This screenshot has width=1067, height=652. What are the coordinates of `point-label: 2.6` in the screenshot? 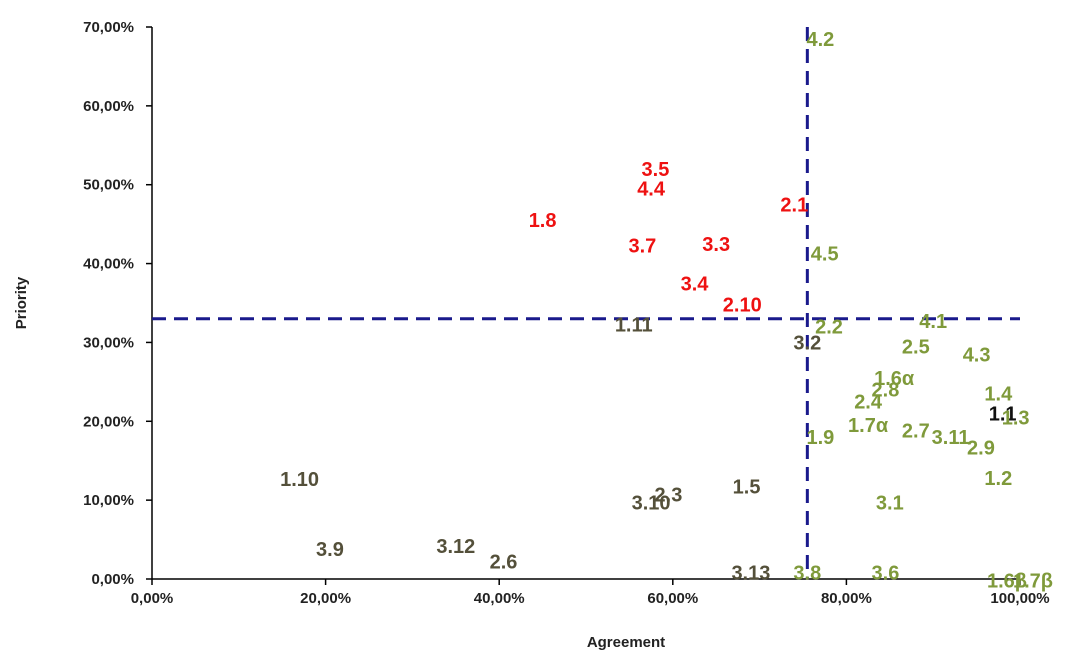 It's located at (504, 563).